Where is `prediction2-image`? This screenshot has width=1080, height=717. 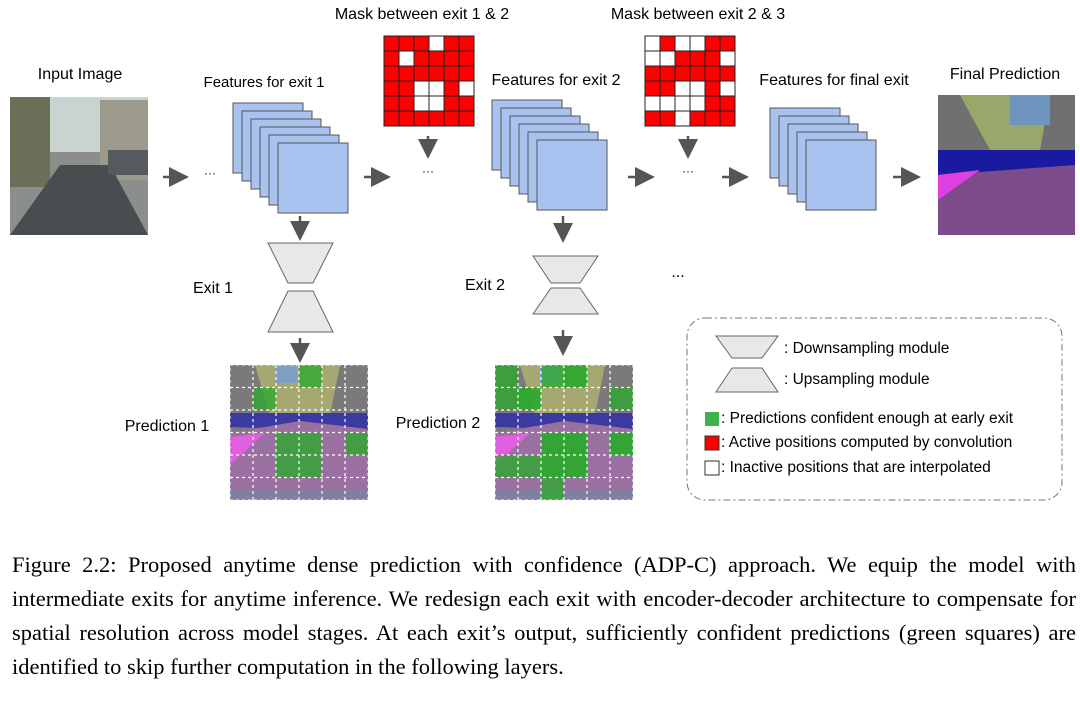 prediction2-image is located at coordinates (564, 432).